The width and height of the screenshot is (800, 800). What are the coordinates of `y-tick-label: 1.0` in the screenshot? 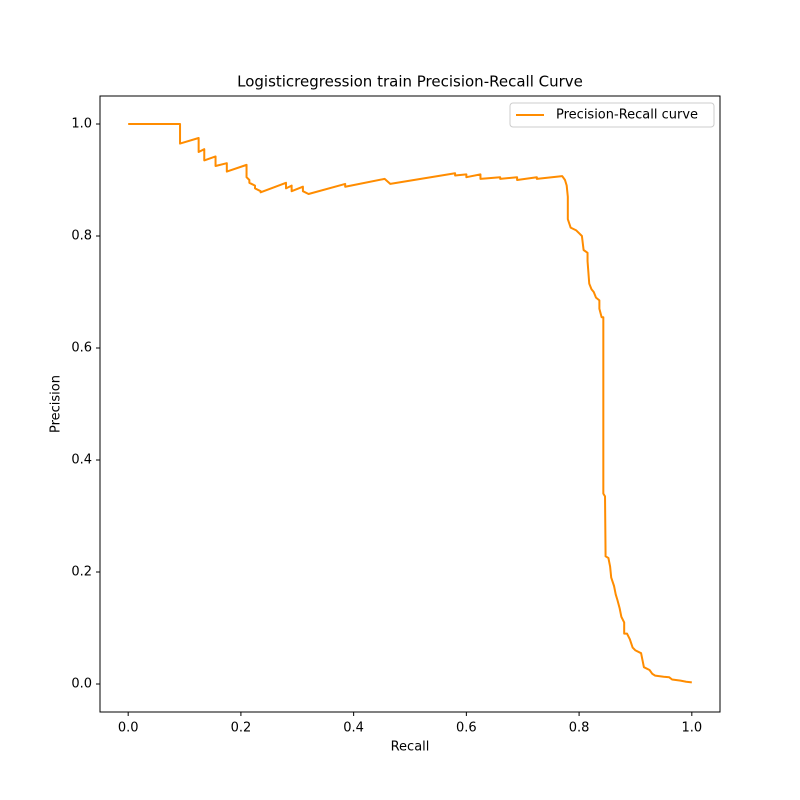 It's located at (81, 124).